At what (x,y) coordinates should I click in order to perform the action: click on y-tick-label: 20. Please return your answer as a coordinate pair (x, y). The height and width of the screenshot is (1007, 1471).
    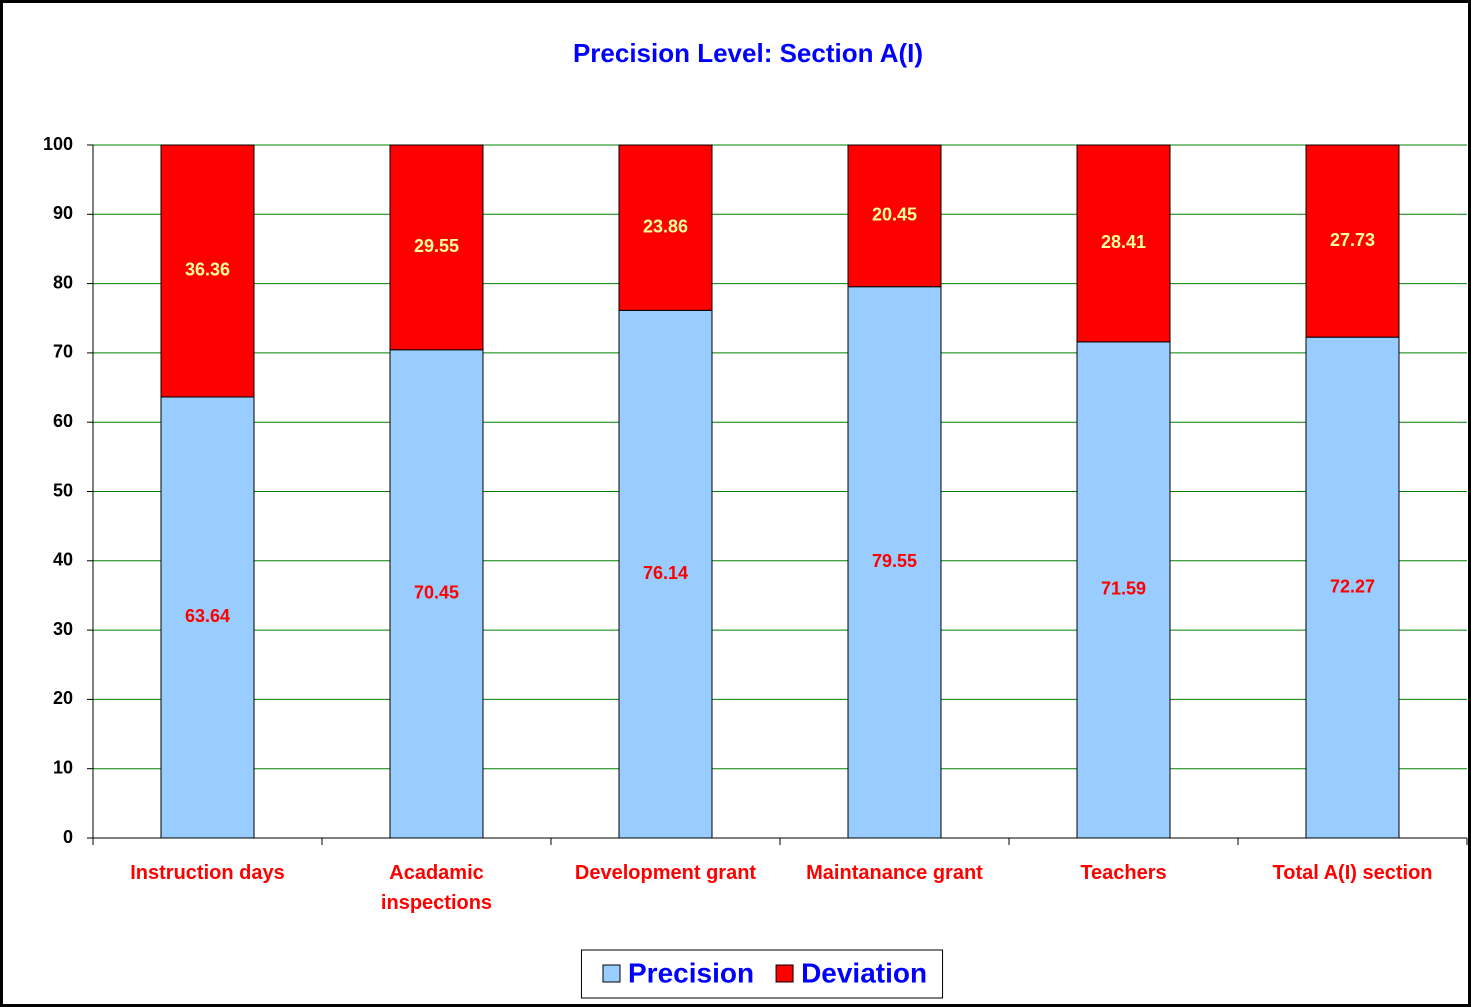
    Looking at the image, I should click on (63, 698).